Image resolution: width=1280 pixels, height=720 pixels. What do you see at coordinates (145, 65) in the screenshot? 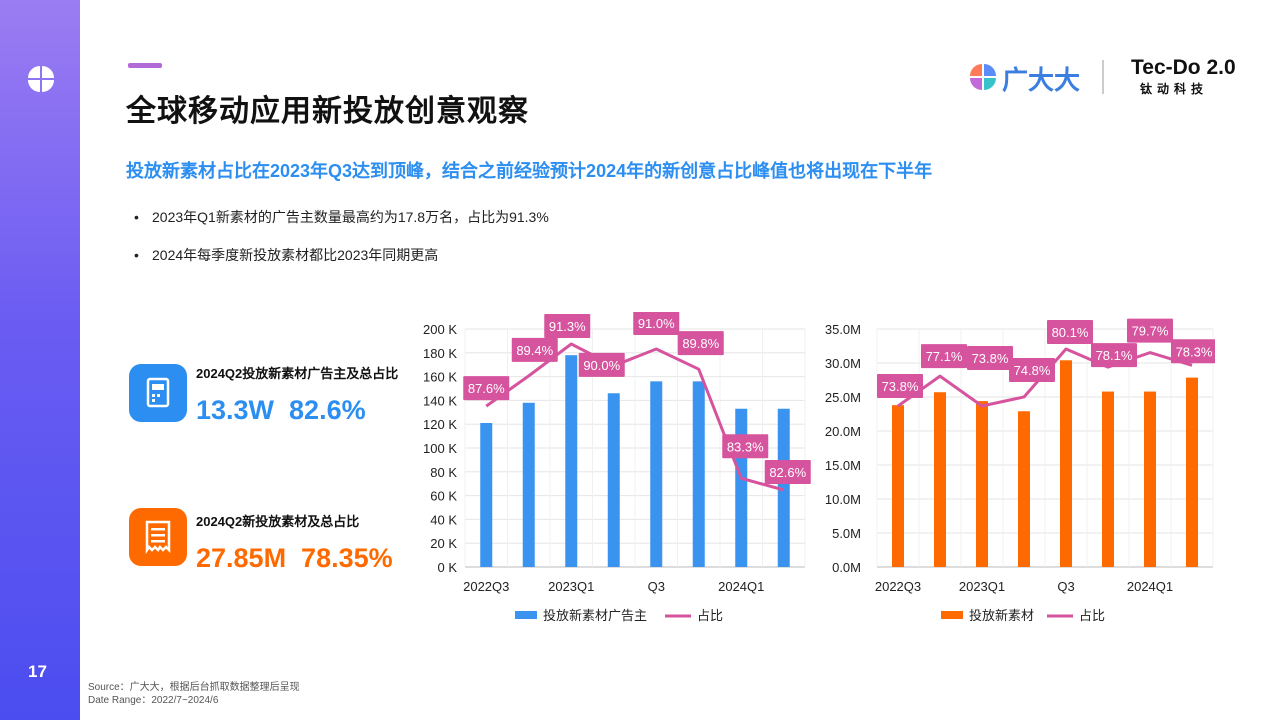
I see `title-accent-bar` at bounding box center [145, 65].